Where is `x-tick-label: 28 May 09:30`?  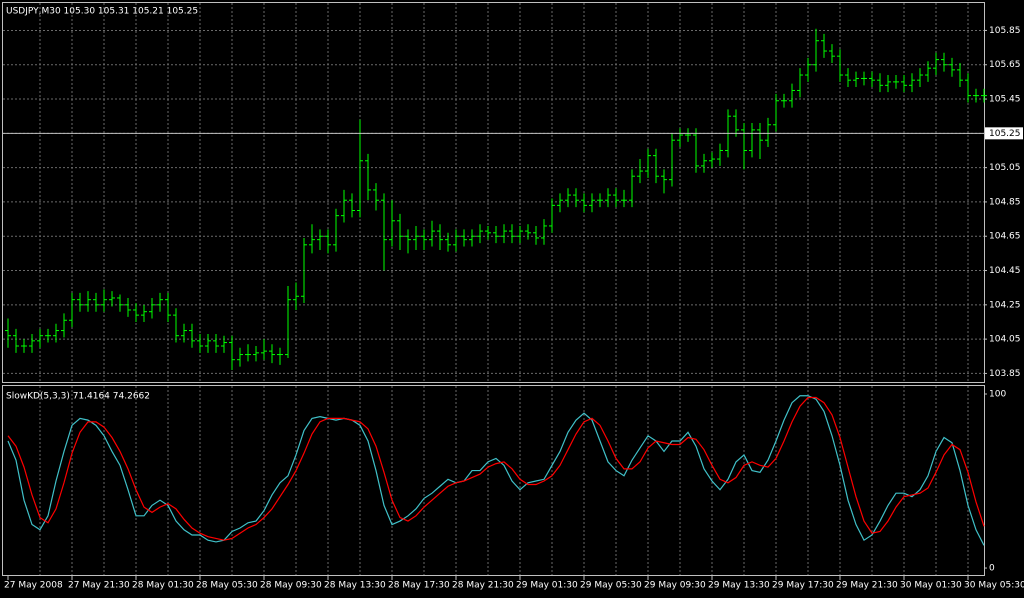 x-tick-label: 28 May 09:30 is located at coordinates (291, 586).